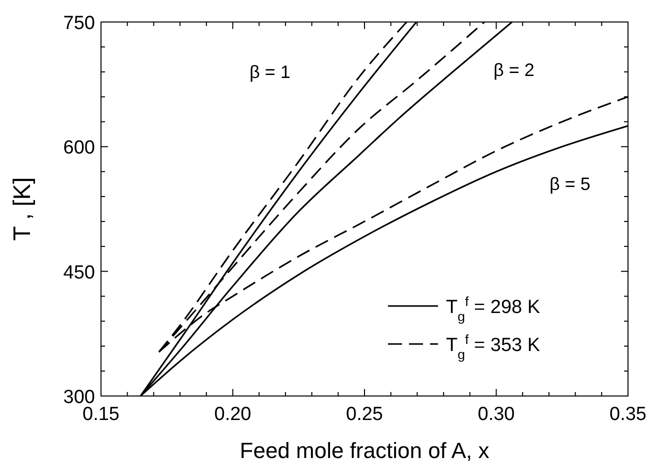 This screenshot has height=470, width=649. I want to click on annotation: β = 5, so click(570, 184).